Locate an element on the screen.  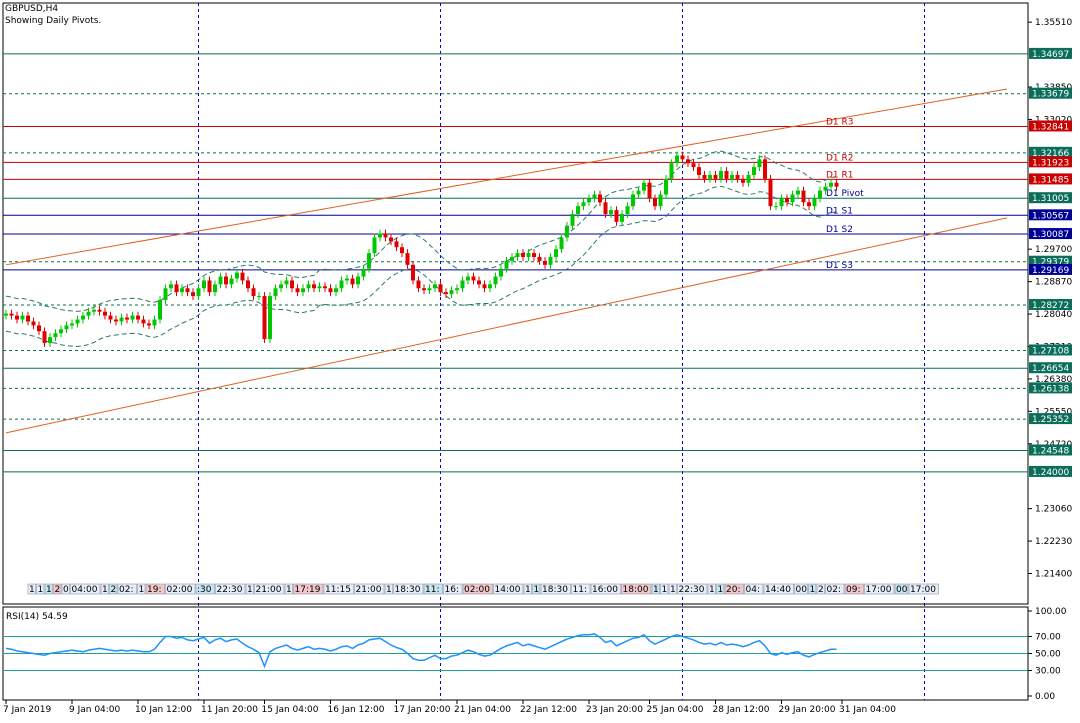
price-badge-label: 1.31923 is located at coordinates (1050, 163).